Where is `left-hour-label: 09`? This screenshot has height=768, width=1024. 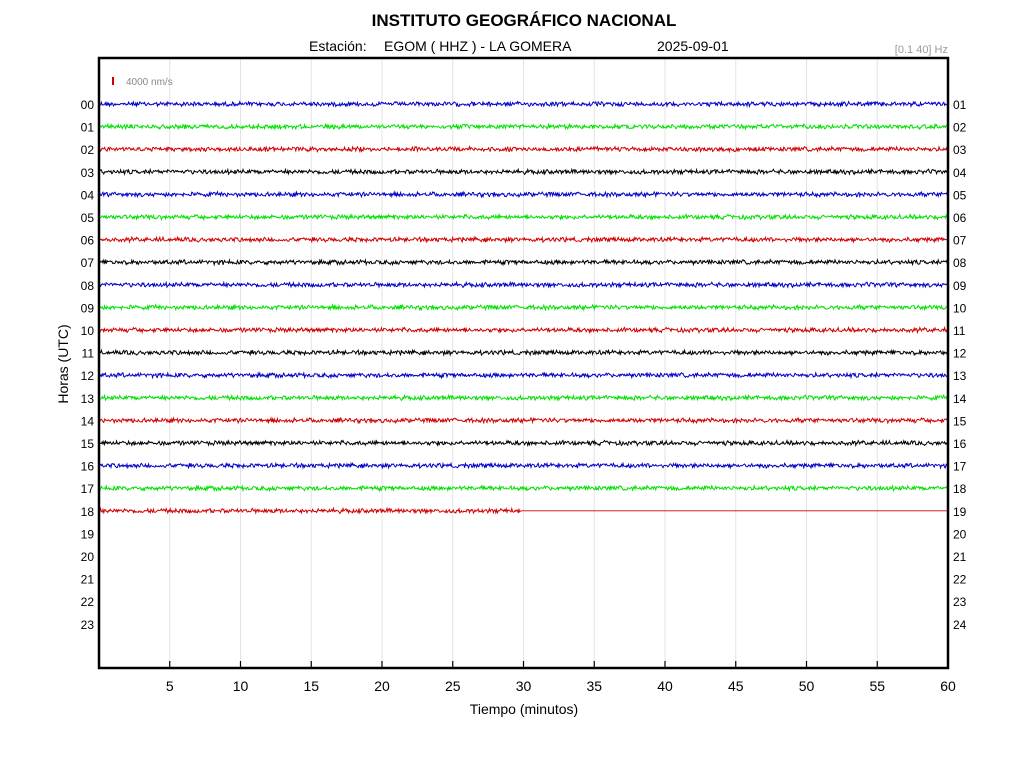 left-hour-label: 09 is located at coordinates (88, 308).